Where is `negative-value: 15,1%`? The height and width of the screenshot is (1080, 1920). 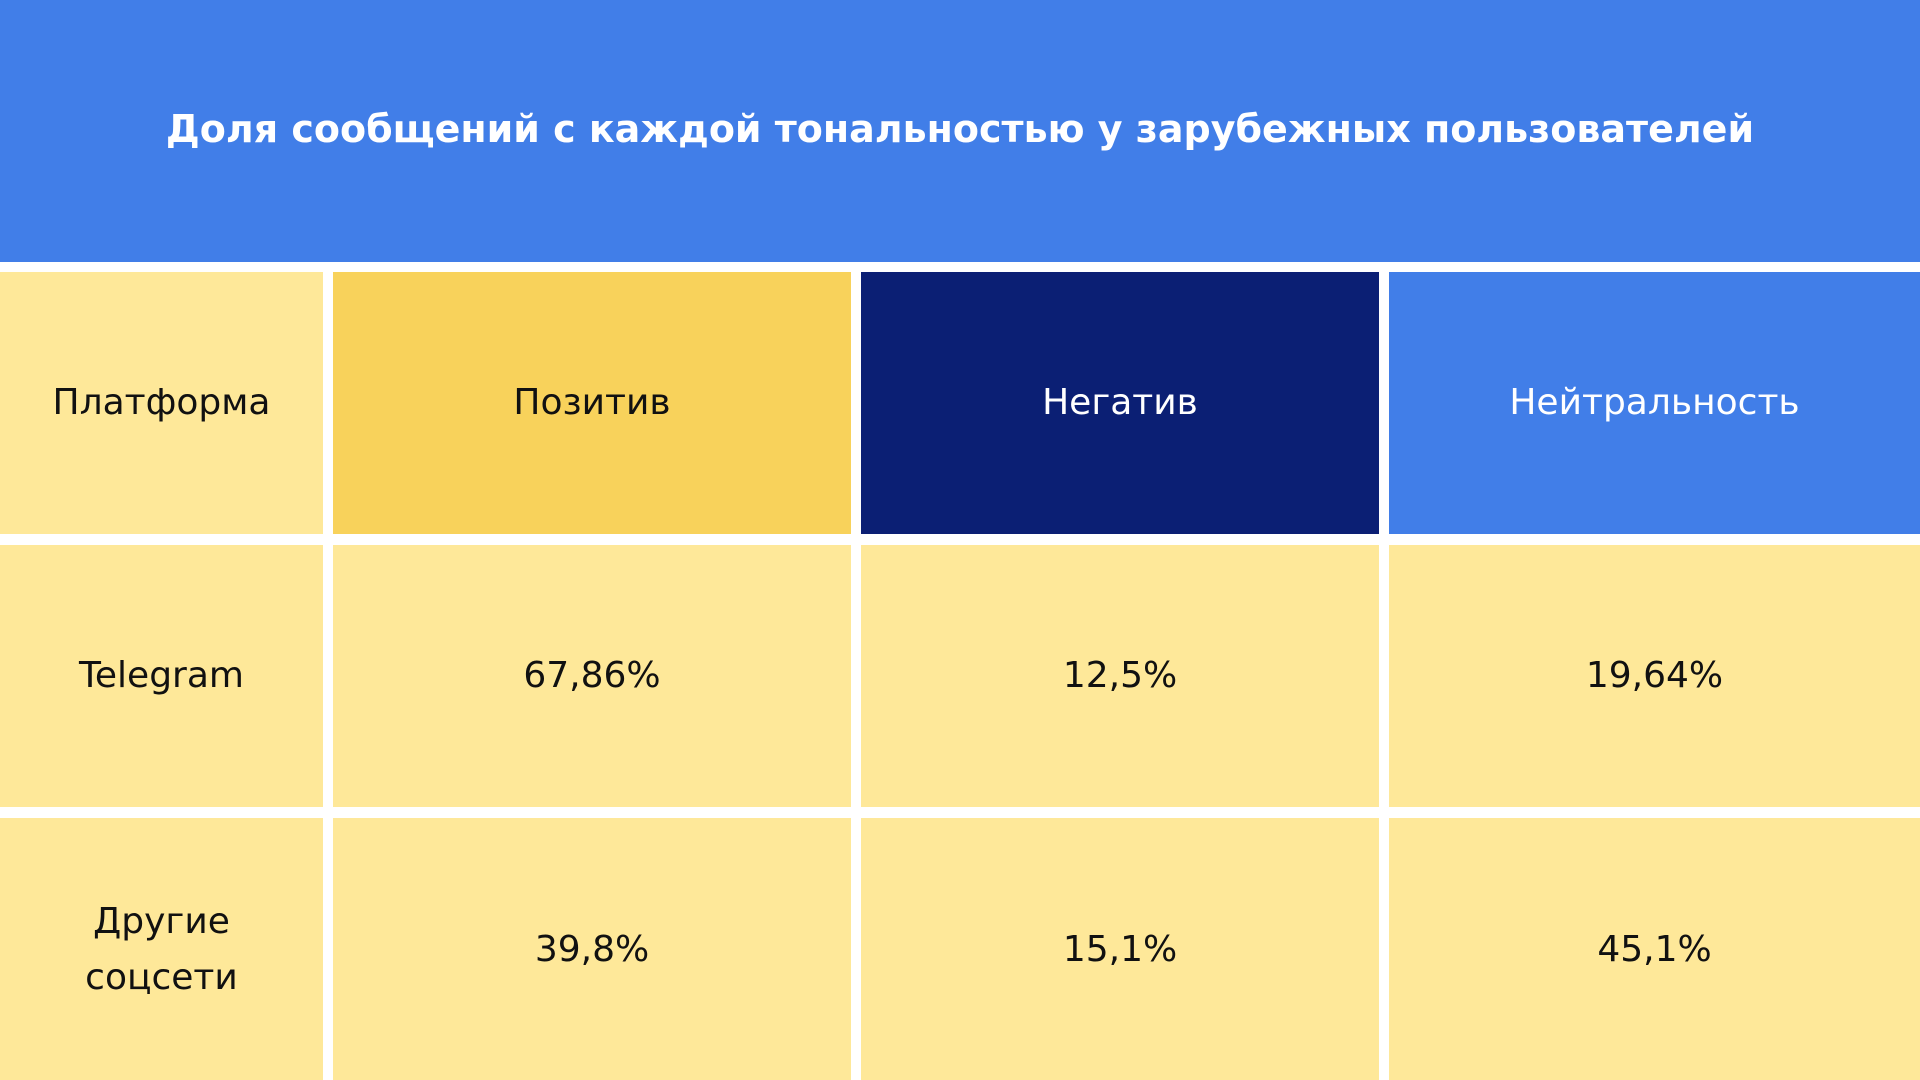 negative-value: 15,1% is located at coordinates (1120, 949).